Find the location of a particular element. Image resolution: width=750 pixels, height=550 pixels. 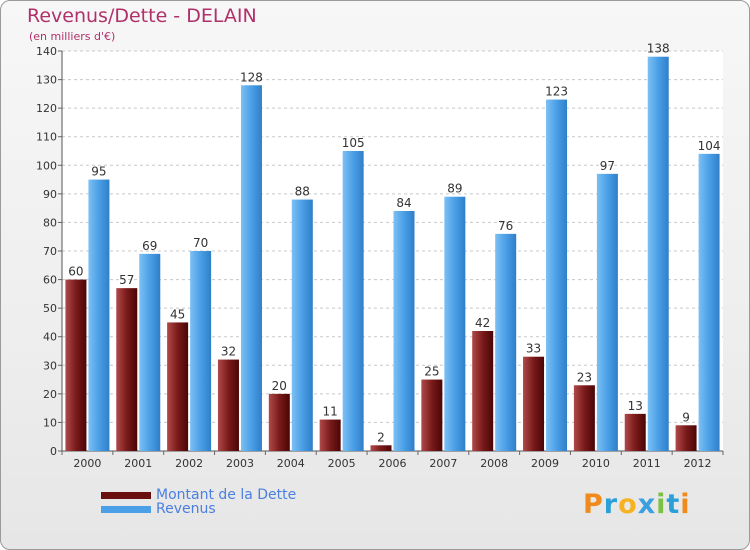

y-tick-label: 80 is located at coordinates (50, 222).